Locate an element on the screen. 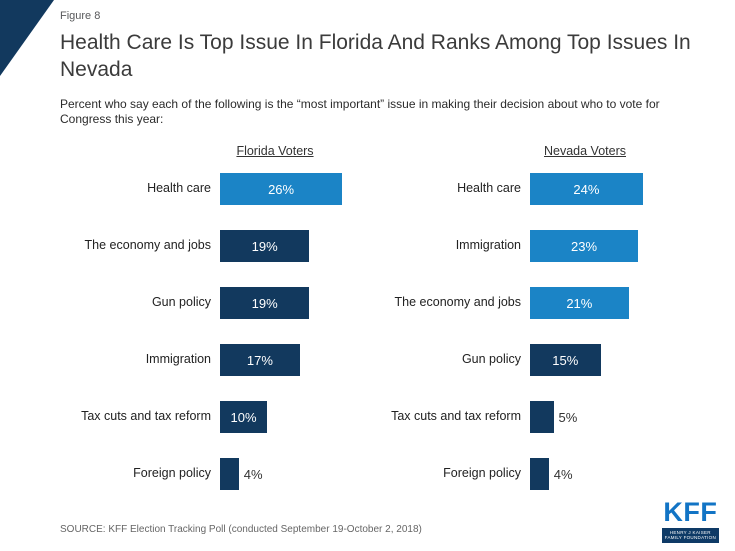  bar-area: 17% is located at coordinates (260, 360).